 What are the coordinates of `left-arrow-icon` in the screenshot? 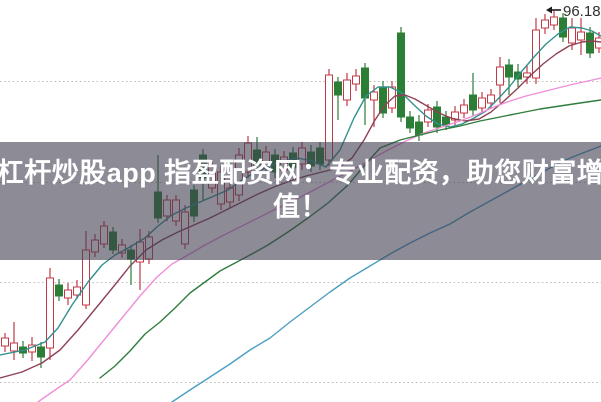 It's located at (549, 10).